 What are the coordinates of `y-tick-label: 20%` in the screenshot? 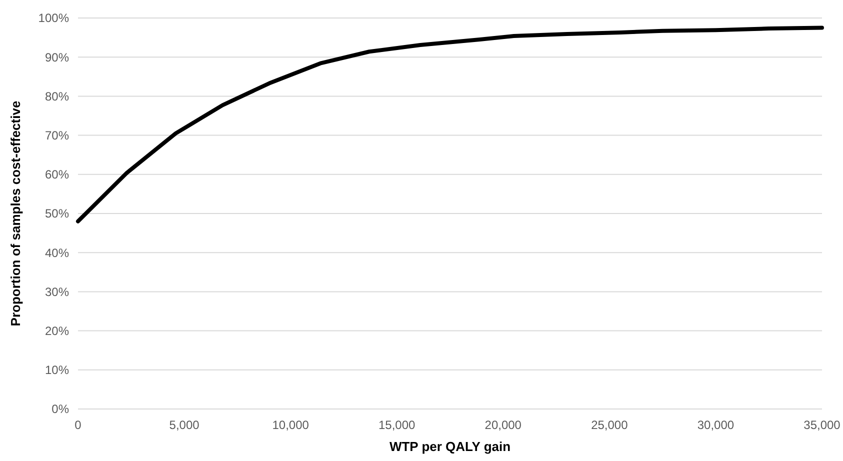 It's located at (57, 331).